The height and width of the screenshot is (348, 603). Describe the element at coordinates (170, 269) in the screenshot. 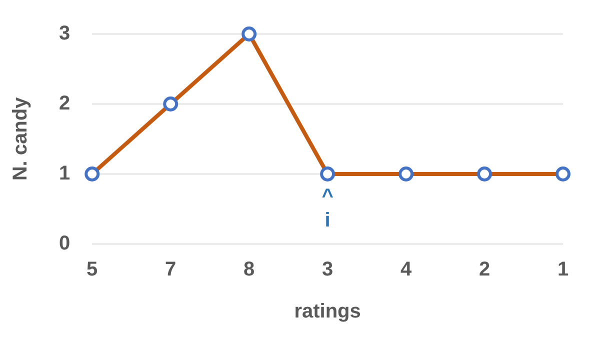

I see `x-tick-label: 7` at that location.